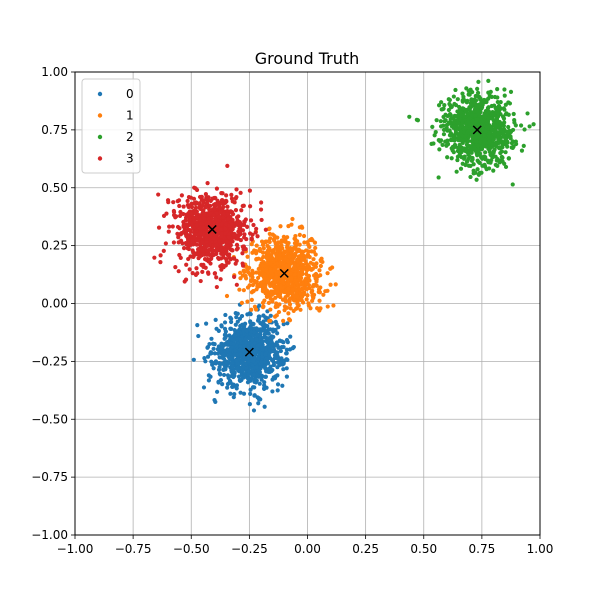 The height and width of the screenshot is (604, 600). I want to click on series-3-points, so click(210, 226).